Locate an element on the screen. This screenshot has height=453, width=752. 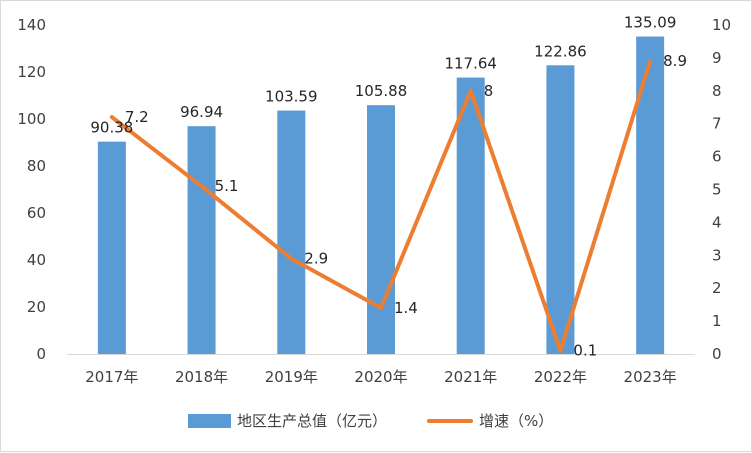
bar-data-label: 96.94 is located at coordinates (201, 112).